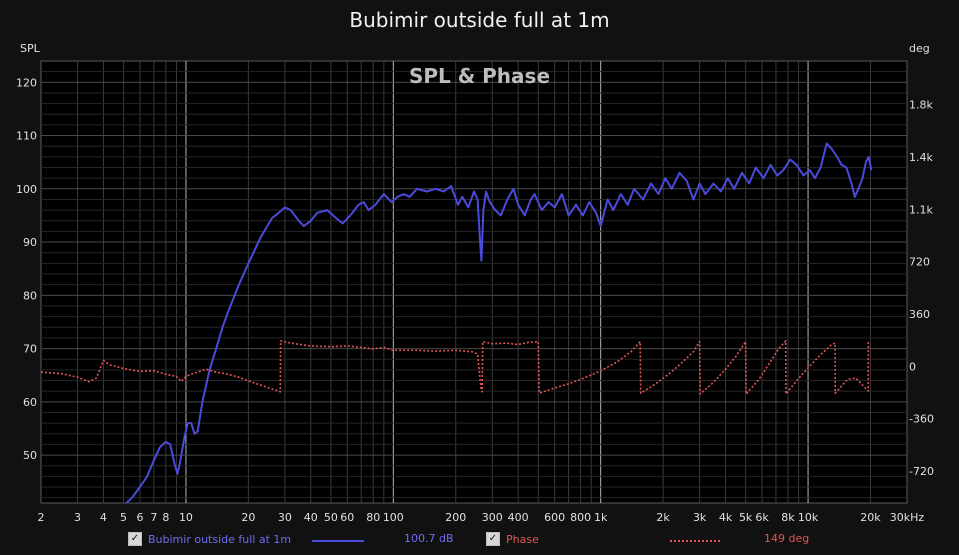 The height and width of the screenshot is (555, 959). Describe the element at coordinates (338, 541) in the screenshot. I see `legend-spl-swatch` at that location.